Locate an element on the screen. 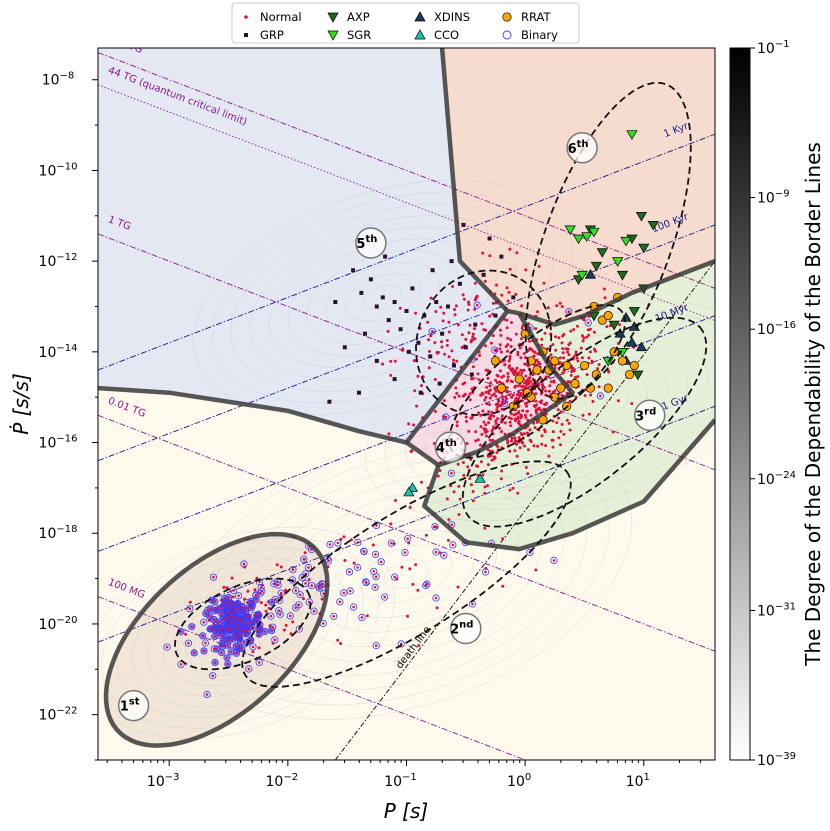 This screenshot has height=831, width=830. region-3-label: 3rd is located at coordinates (645, 415).